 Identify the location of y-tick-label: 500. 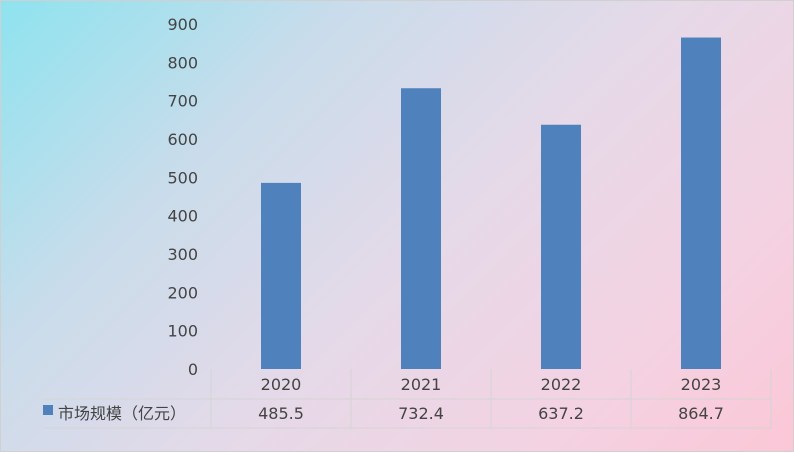
(182, 177).